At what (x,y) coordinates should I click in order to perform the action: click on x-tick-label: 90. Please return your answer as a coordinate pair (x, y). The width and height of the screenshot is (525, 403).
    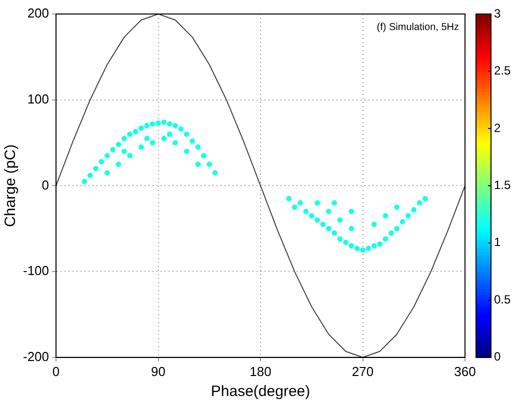
    Looking at the image, I should click on (158, 371).